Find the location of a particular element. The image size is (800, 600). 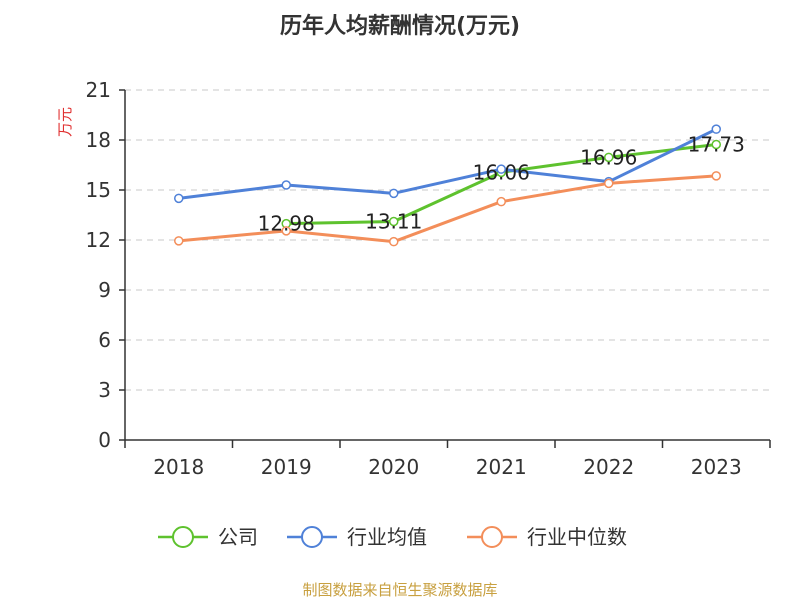

legend-label: 行业均值 is located at coordinates (387, 537).